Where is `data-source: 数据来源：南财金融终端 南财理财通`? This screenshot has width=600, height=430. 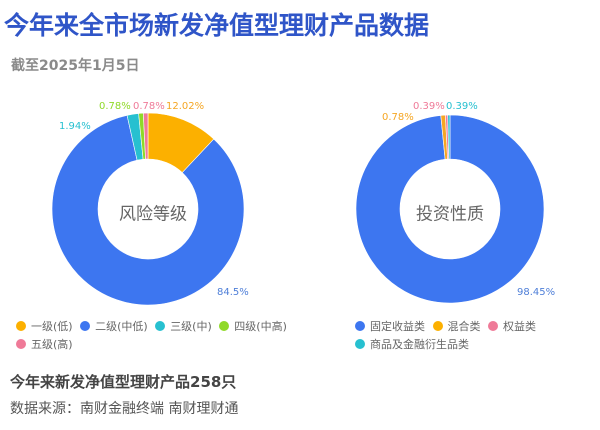 data-source: 数据来源：南财金融终端 南财理财通 is located at coordinates (124, 409).